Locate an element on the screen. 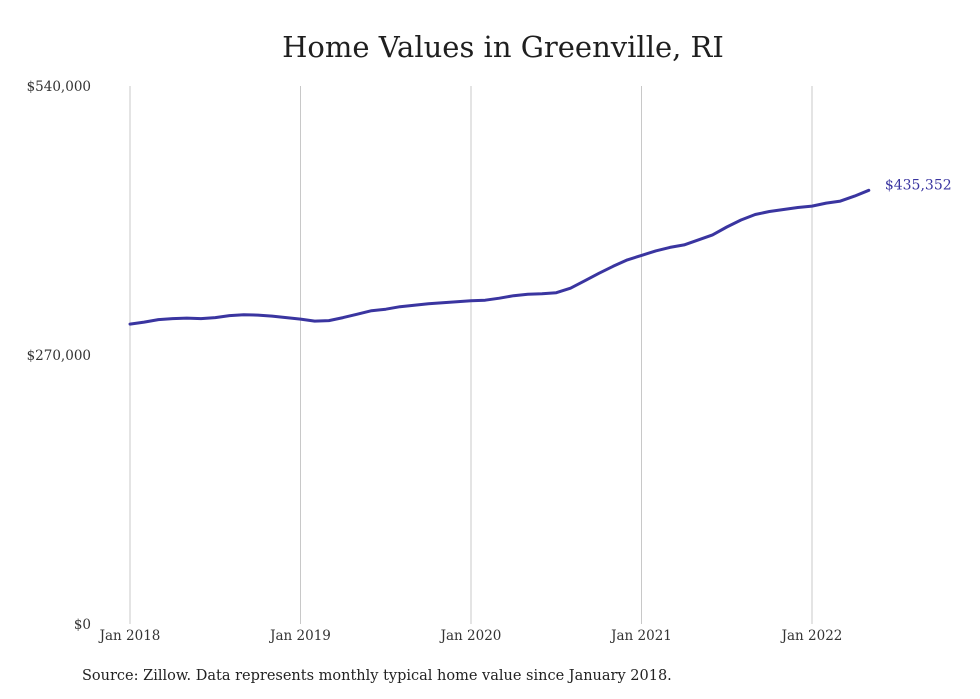 The width and height of the screenshot is (980, 699). x-axis-ticks: Jan 2018 Jan 2019 Jan 2020 Jan 2021 Jan 2022 is located at coordinates (470, 636).